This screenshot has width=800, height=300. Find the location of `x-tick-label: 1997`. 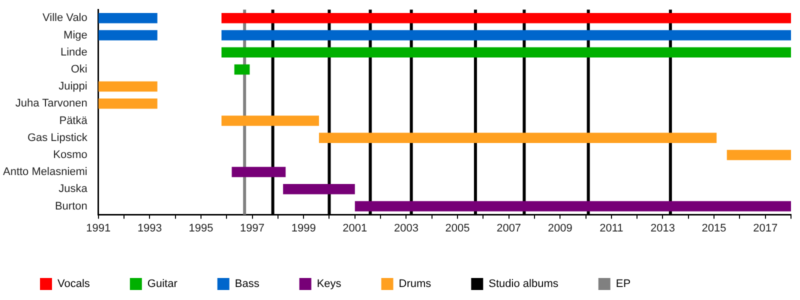

x-tick-label: 1997 is located at coordinates (252, 228).